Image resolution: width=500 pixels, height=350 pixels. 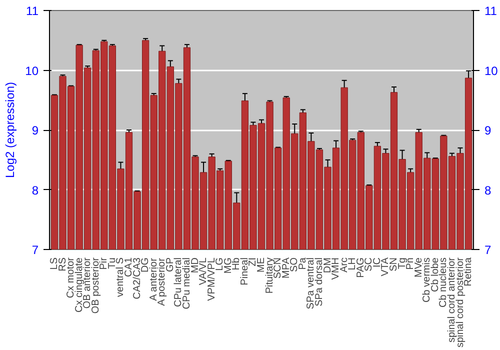 I want to click on y2-tick-label: 7, so click(x=488, y=250).